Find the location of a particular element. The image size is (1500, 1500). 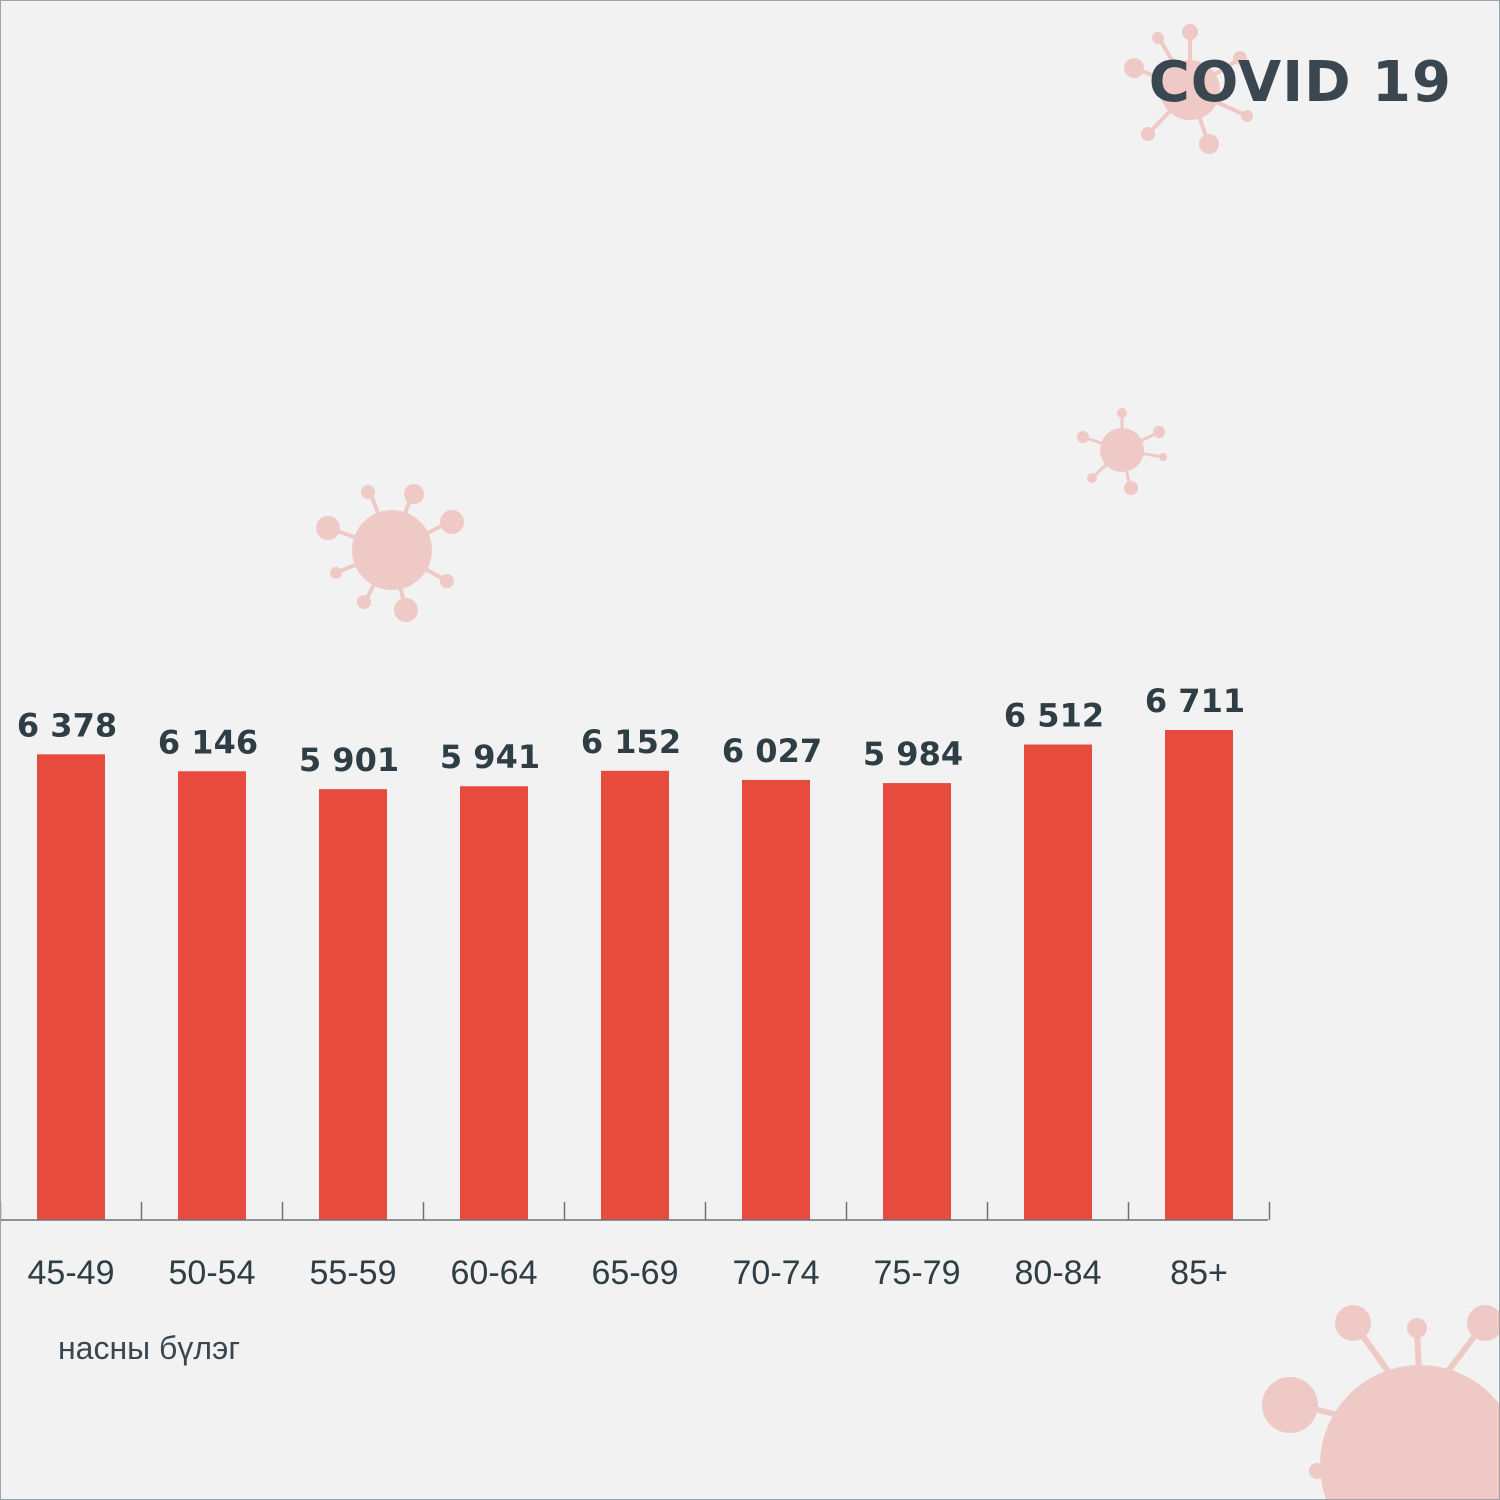

x-tick-label: 55-59 is located at coordinates (353, 1273).